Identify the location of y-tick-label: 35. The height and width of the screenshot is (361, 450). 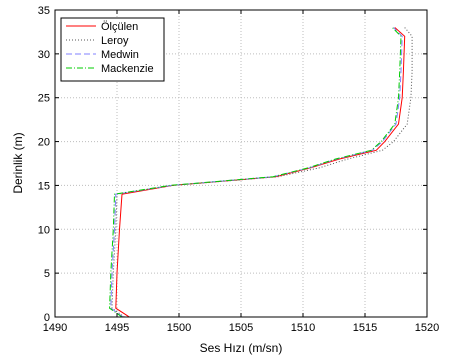
(44, 11).